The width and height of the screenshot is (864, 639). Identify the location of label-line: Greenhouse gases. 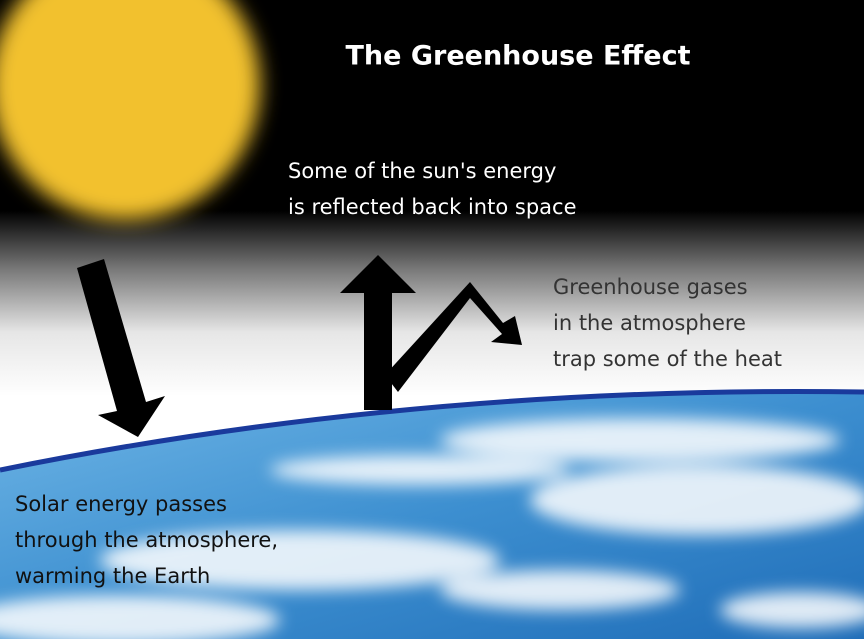
(650, 287).